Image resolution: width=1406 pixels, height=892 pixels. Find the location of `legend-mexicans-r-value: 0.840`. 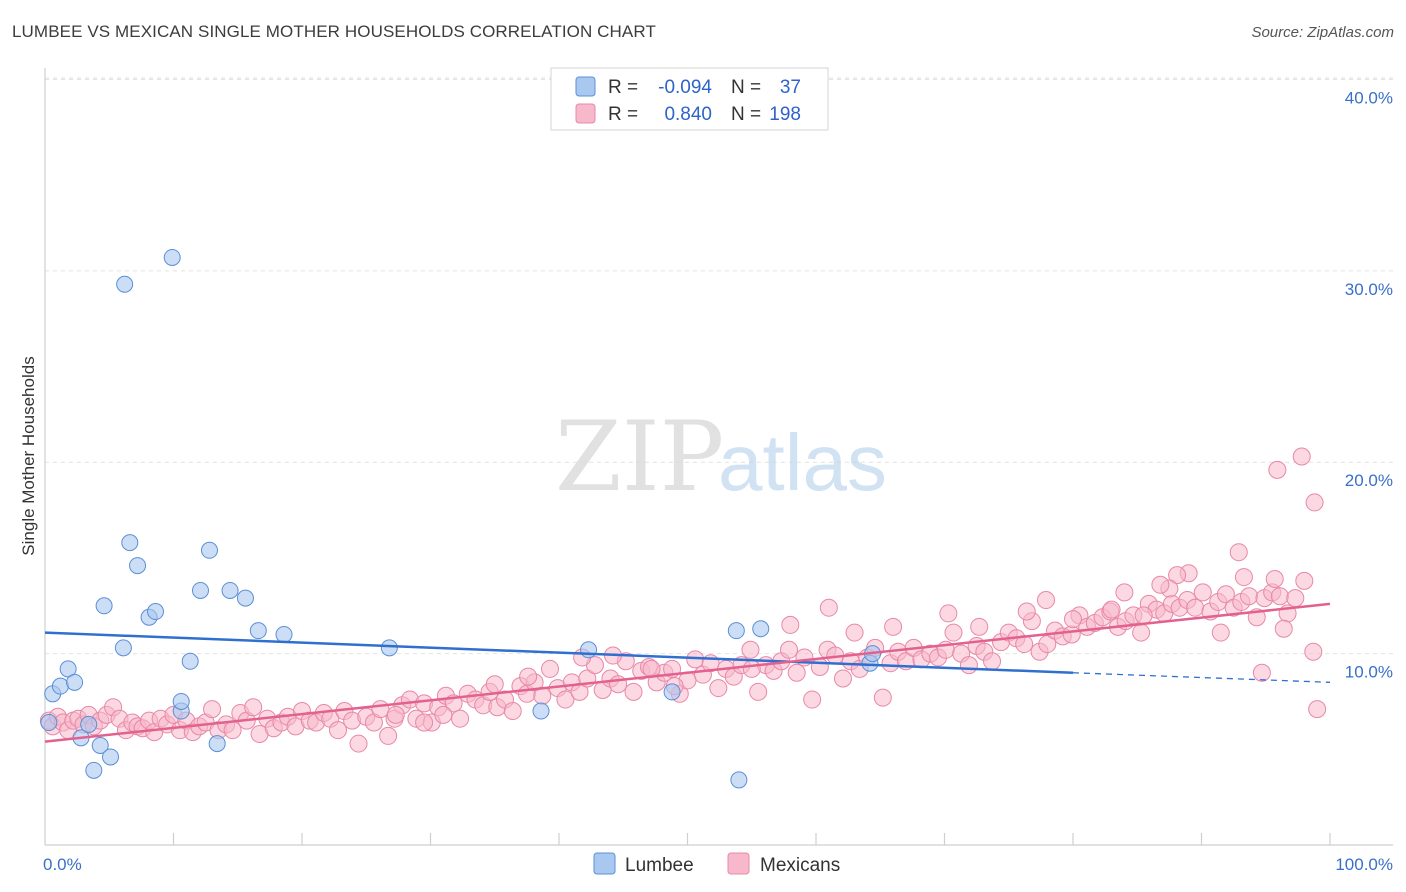

legend-mexicans-r-value: 0.840 is located at coordinates (688, 114).